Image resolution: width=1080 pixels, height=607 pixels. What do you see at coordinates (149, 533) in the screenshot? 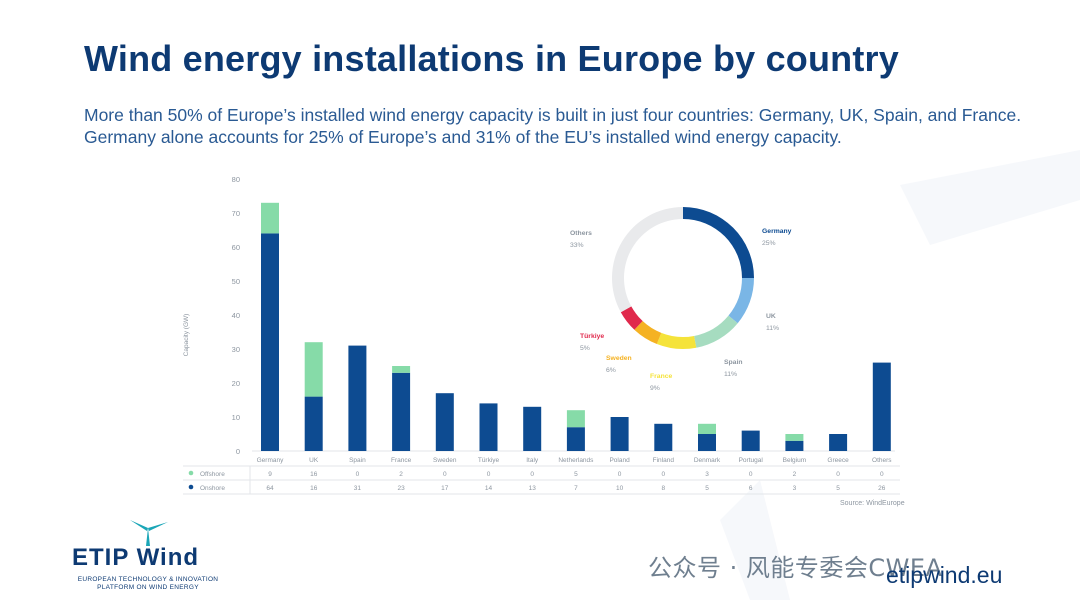
I see `wind-turbine-icon` at bounding box center [149, 533].